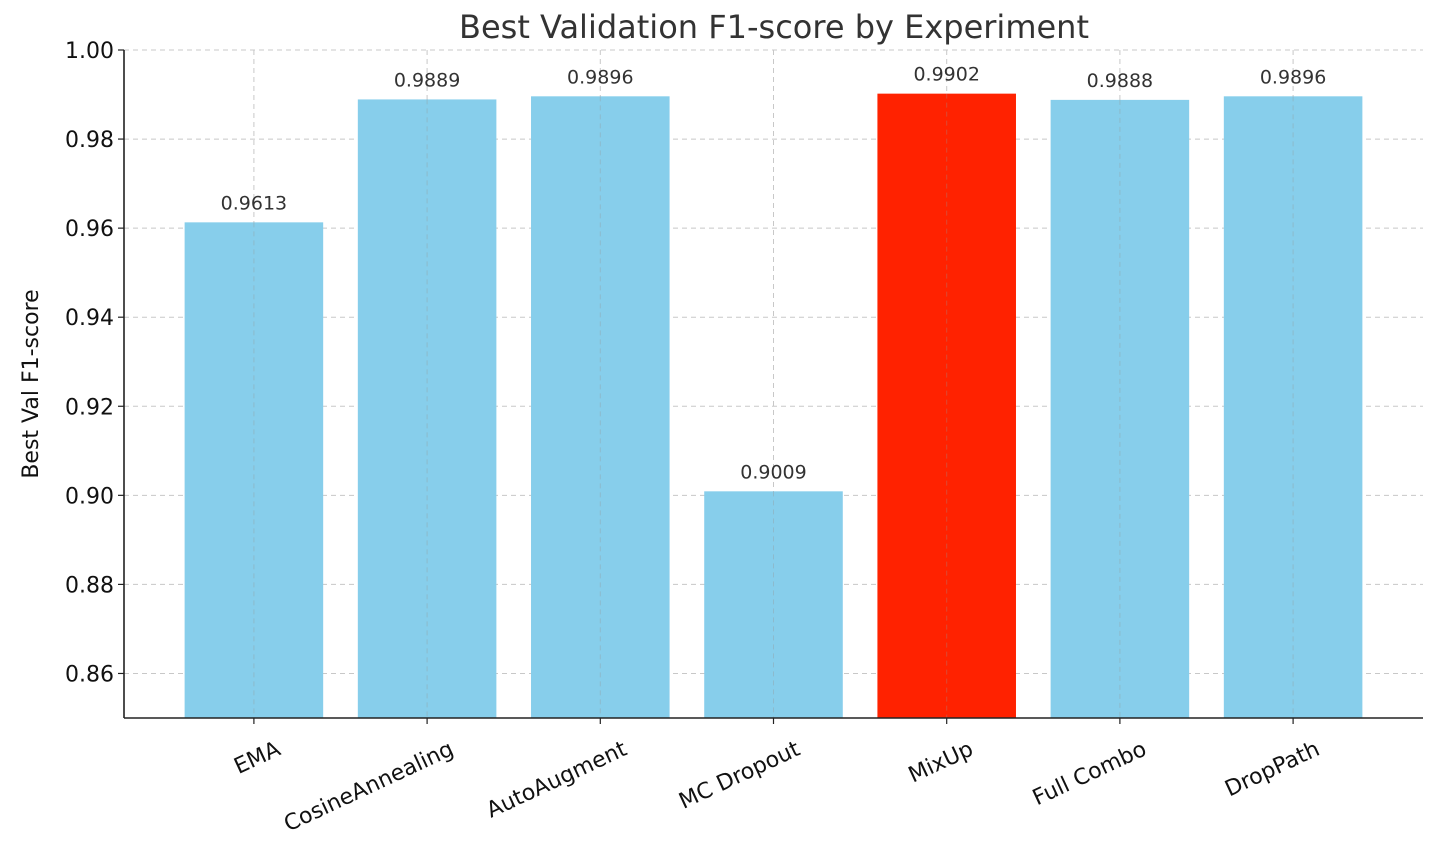 This screenshot has width=1440, height=862. Describe the element at coordinates (89, 496) in the screenshot. I see `y-tick-label: 0.90` at that location.